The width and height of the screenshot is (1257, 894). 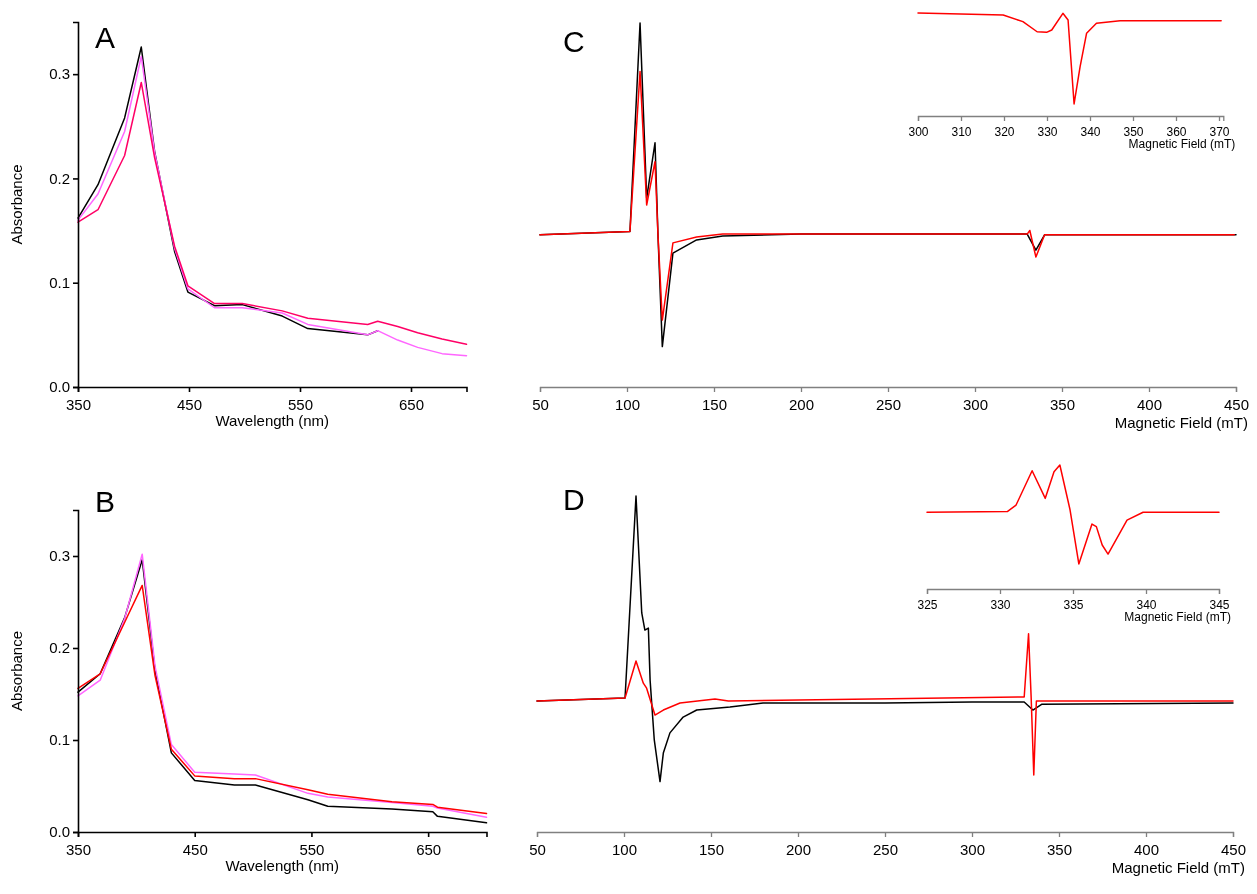 What do you see at coordinates (1004, 132) in the screenshot?
I see `x-tick-label: 320` at bounding box center [1004, 132].